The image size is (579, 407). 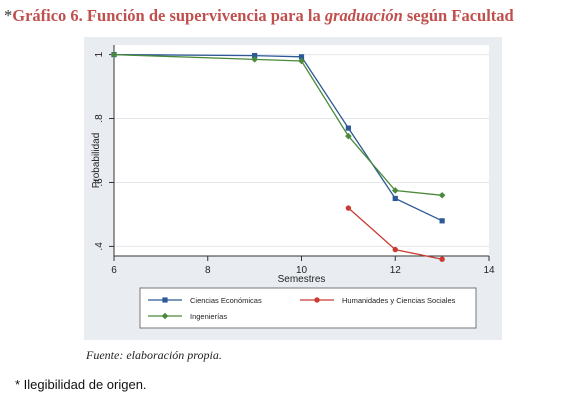 I want to click on title-asterisk: *, so click(x=8, y=15).